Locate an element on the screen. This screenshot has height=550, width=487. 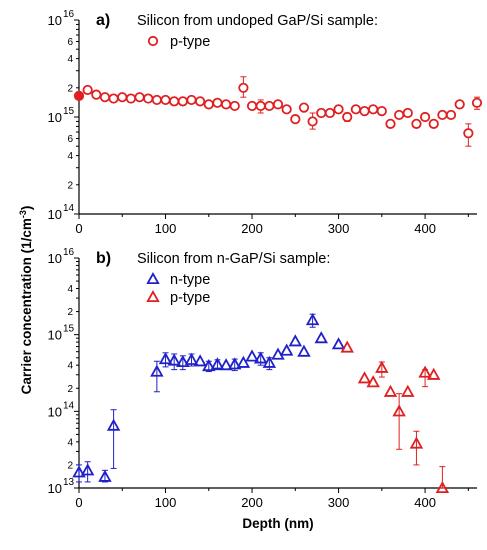
y-tick-exponent: 13 is located at coordinates (69, 482).